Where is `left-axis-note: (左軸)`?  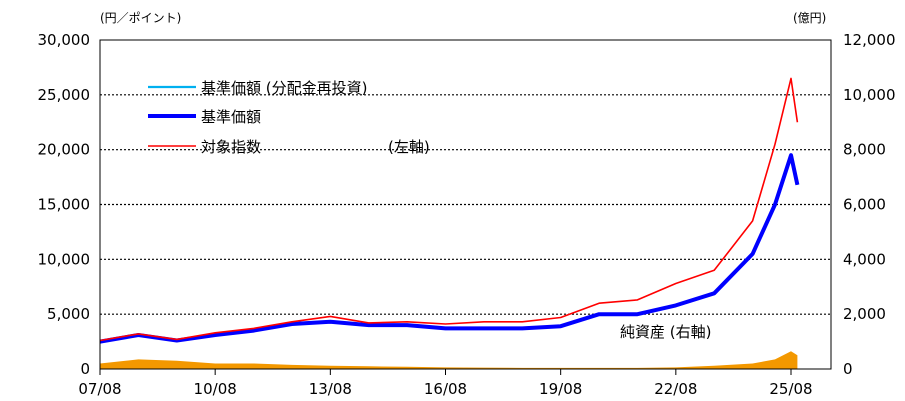 left-axis-note: (左軸) is located at coordinates (409, 147).